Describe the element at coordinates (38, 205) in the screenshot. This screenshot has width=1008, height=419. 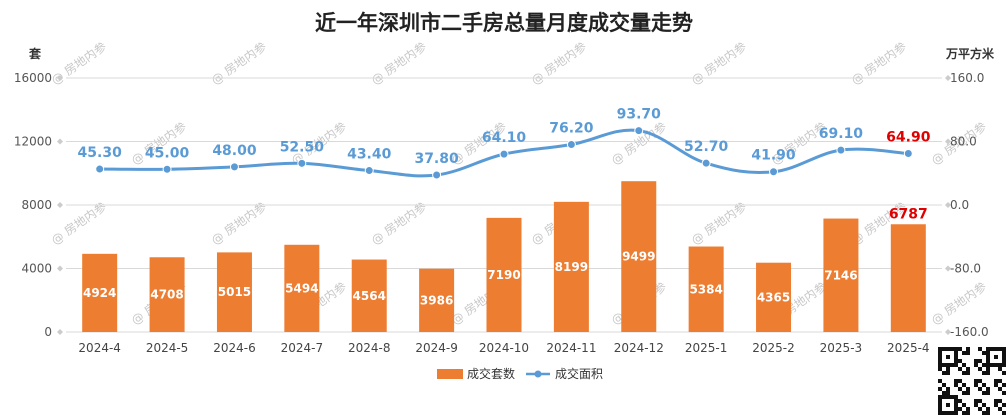
I see `left-axis-ticks: 0 4000 8000 12000 16000` at that location.